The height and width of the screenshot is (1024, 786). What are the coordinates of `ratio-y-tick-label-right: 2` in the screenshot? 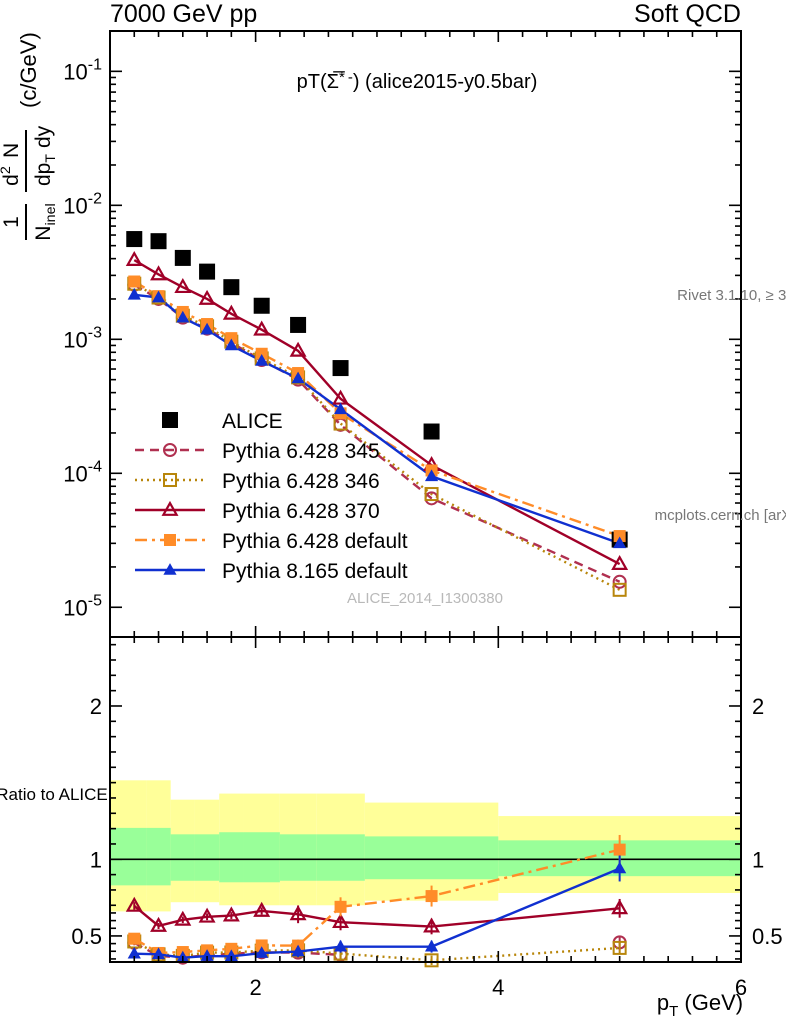 It's located at (758, 706).